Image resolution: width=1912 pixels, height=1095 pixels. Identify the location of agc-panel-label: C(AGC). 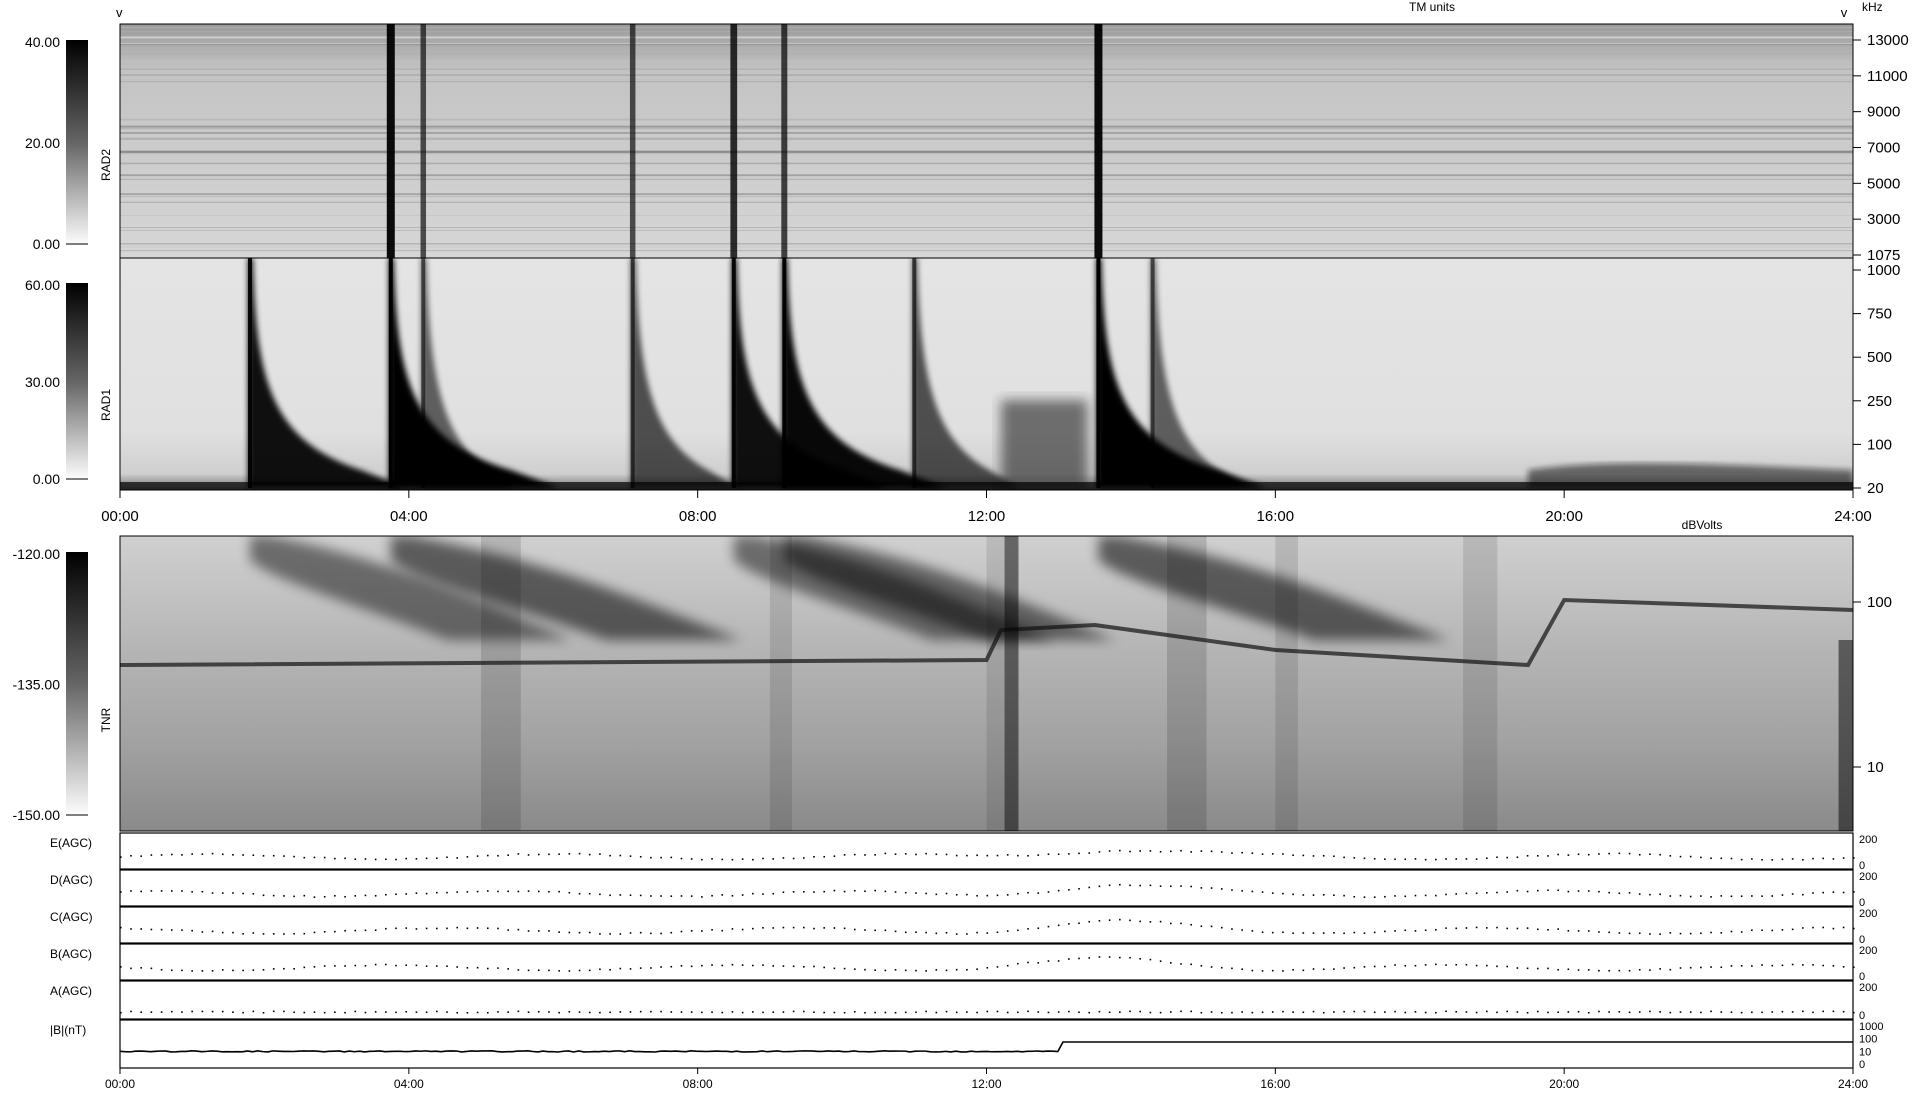
(71, 917).